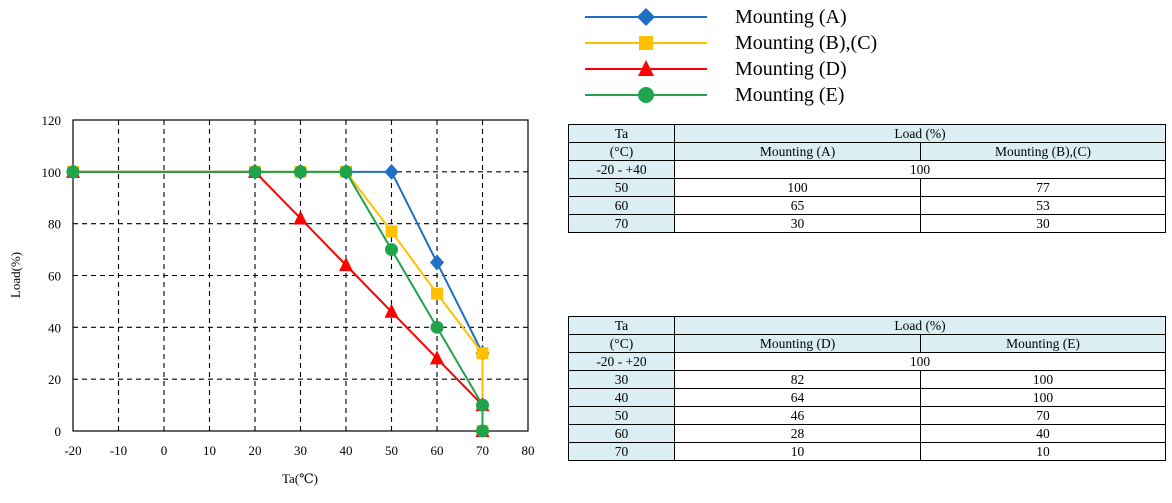 The width and height of the screenshot is (1172, 503). I want to click on table-subheader-row: (°C) Mounting (A) Mounting (B),(C), so click(867, 151).